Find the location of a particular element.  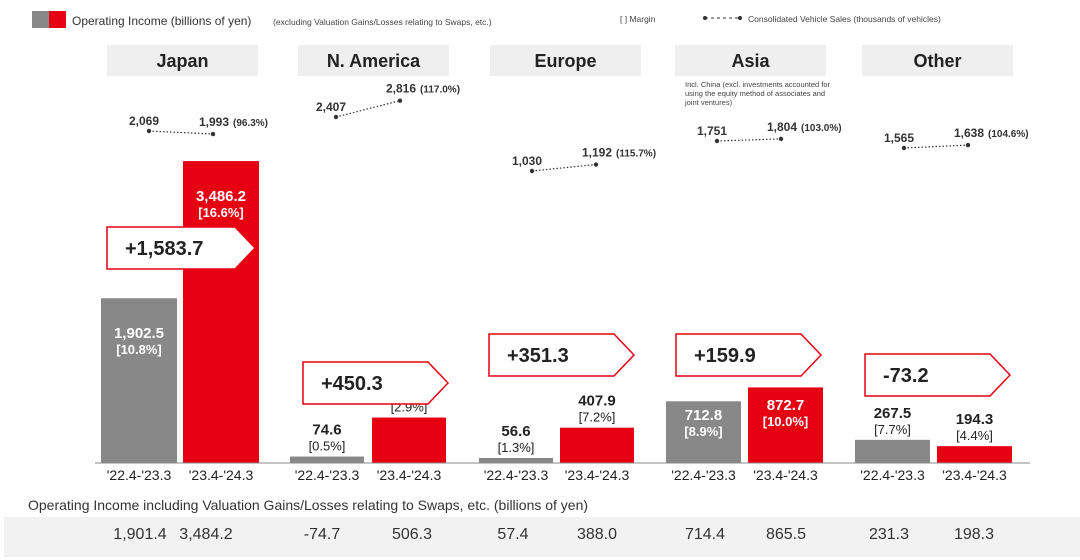

difference-label: +159.9 is located at coordinates (725, 356).